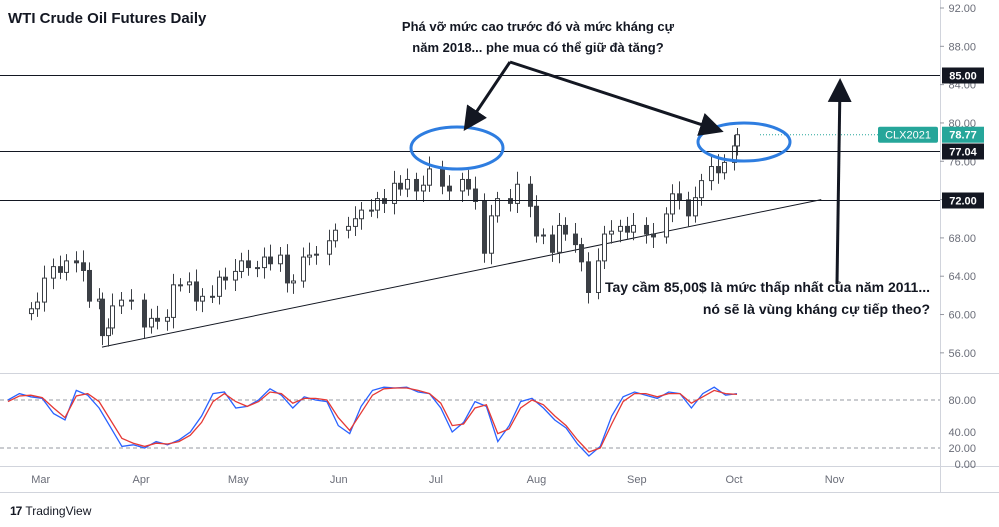  What do you see at coordinates (538, 26) in the screenshot?
I see `annotation-top-line-1: Phá vỡ mức cao trước đó và mức kháng cự` at bounding box center [538, 26].